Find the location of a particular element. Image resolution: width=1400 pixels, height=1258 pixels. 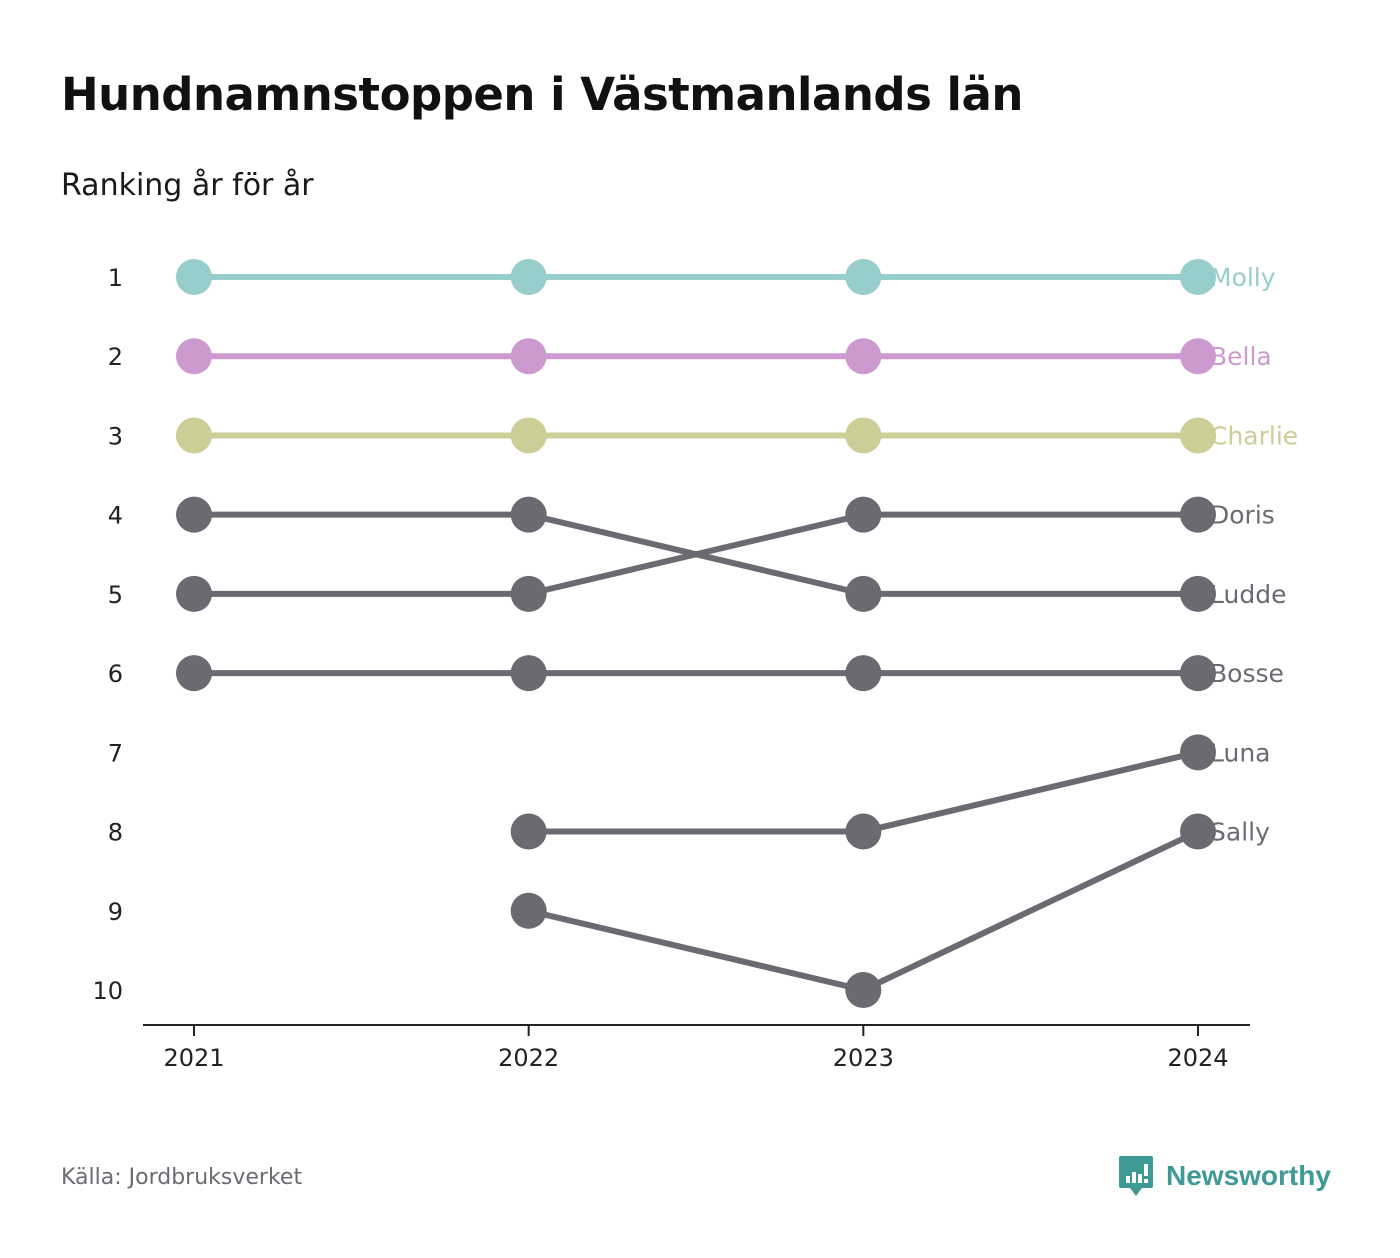

series-label-sally: Sally is located at coordinates (1240, 832).